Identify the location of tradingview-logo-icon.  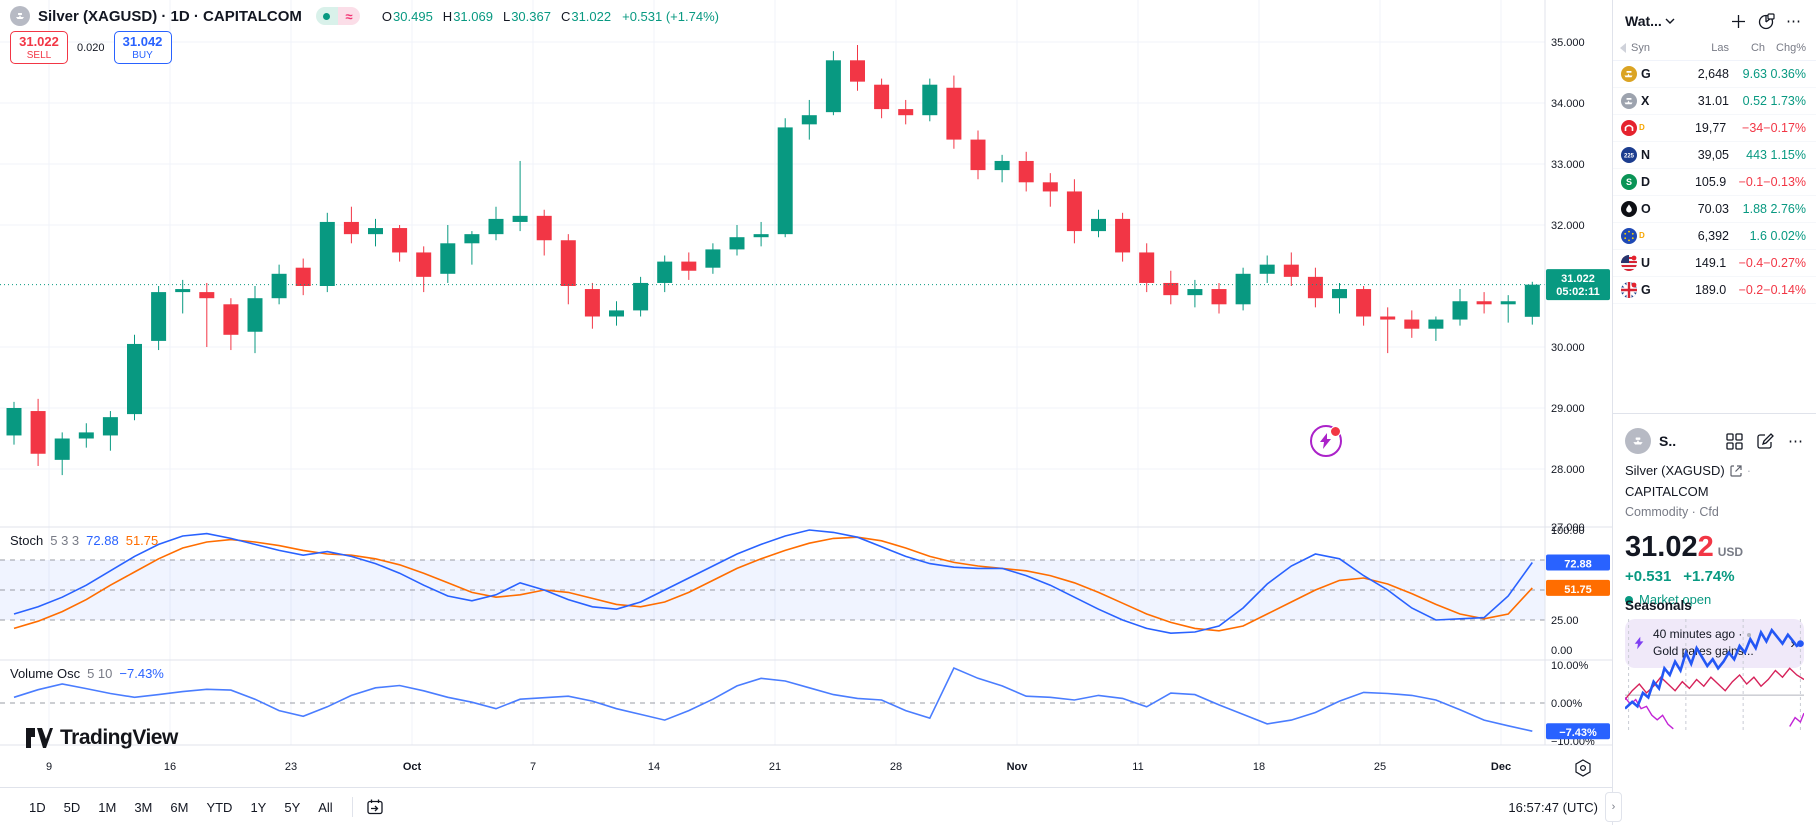
(39, 738).